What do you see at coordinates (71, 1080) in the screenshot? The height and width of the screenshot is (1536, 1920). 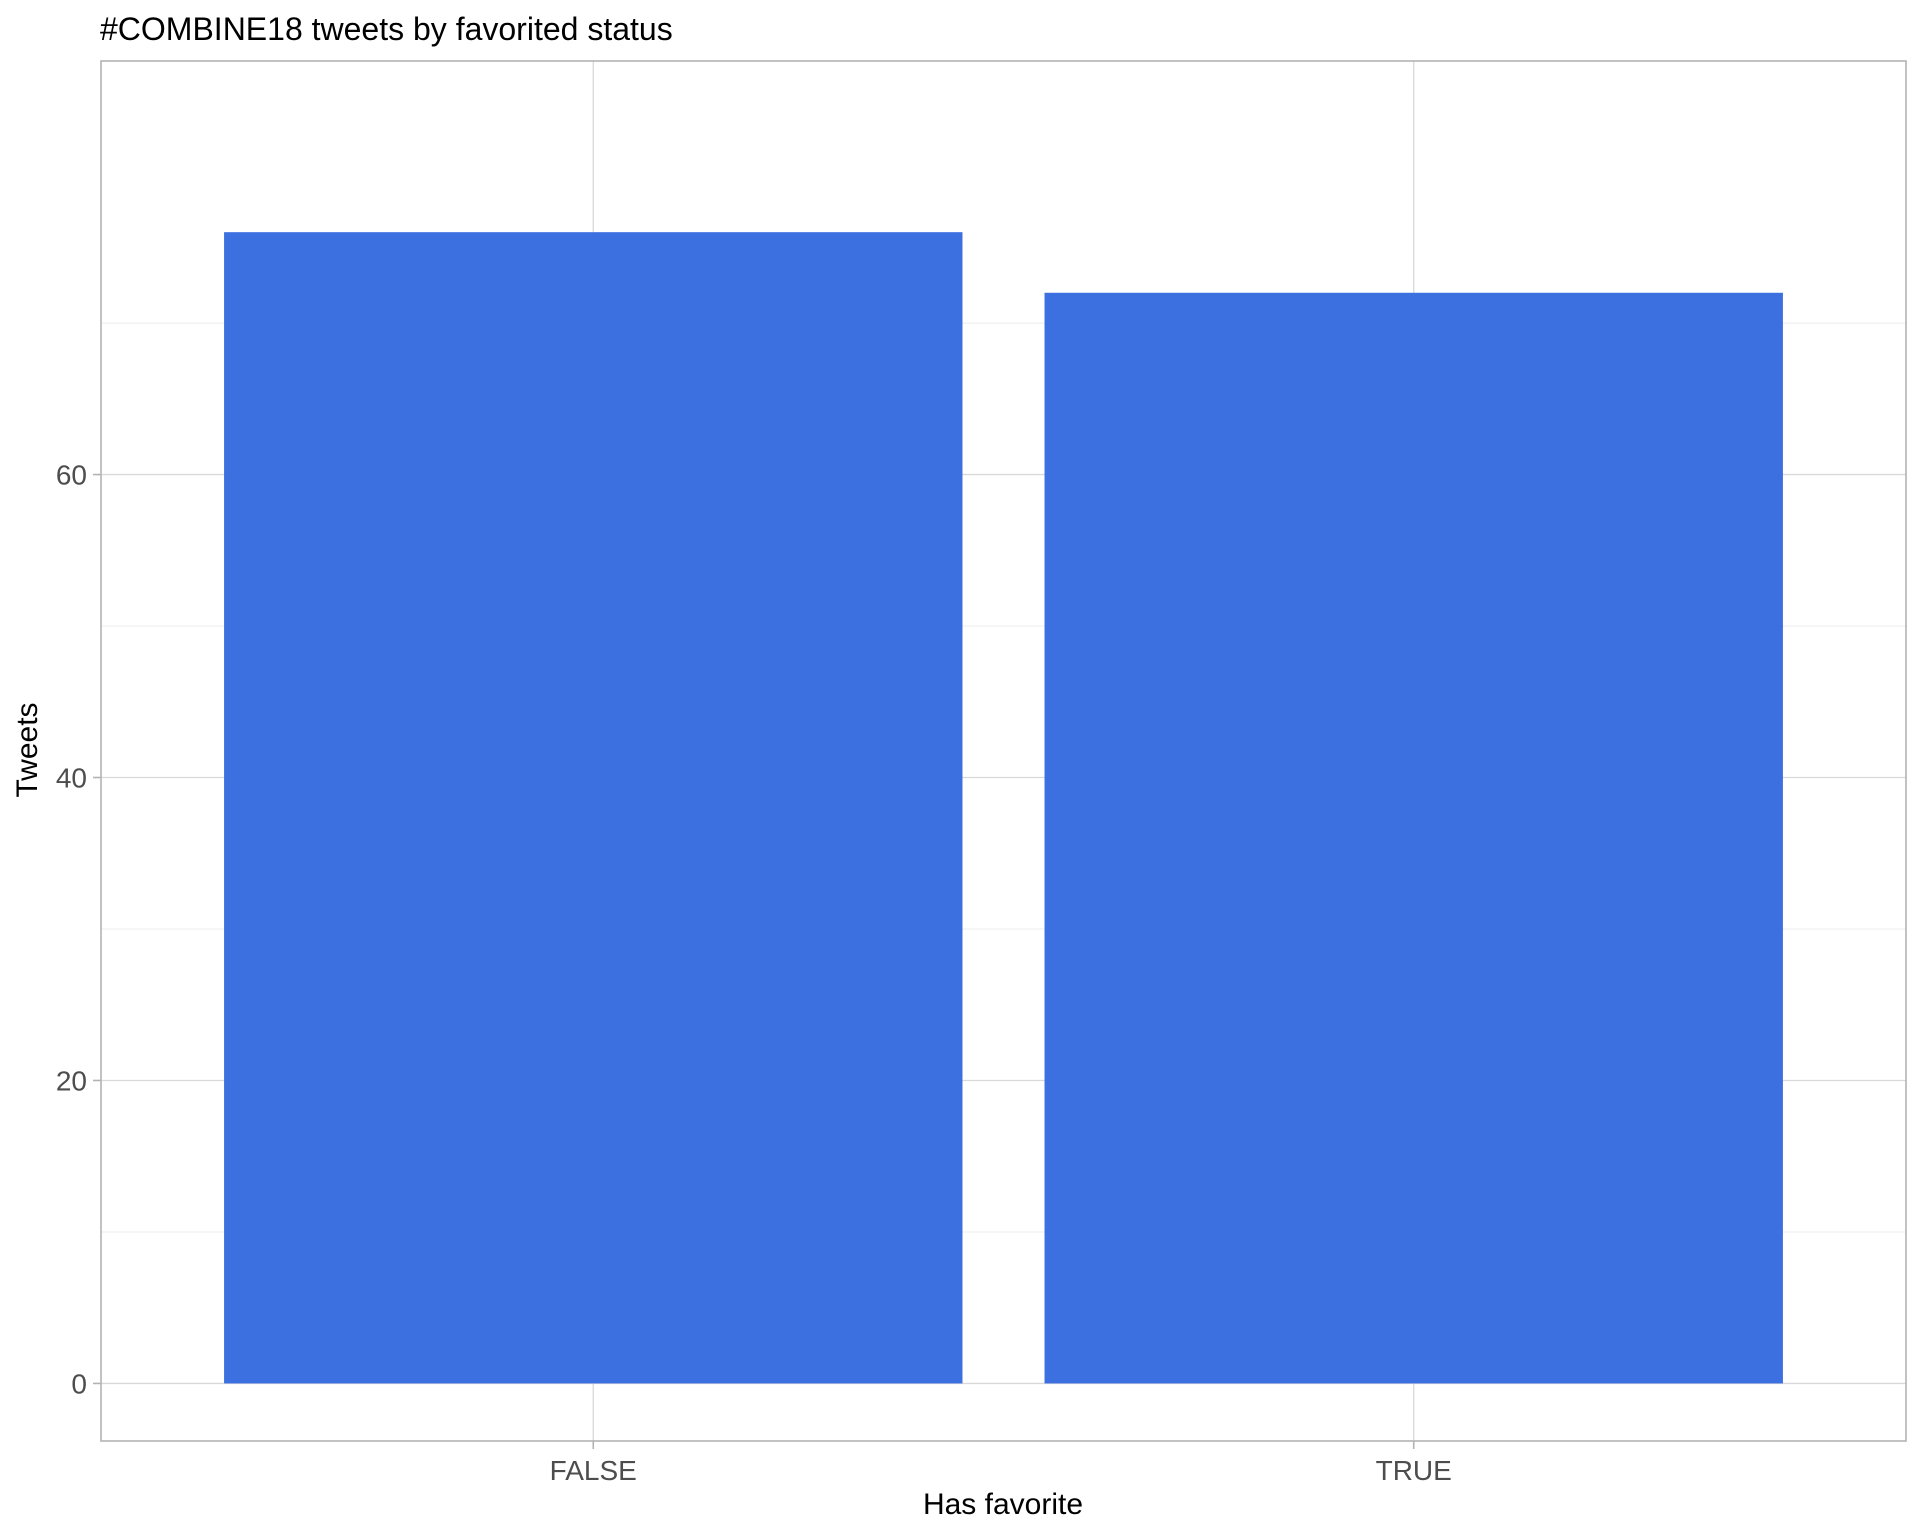 I see `y-tick-label: 20` at bounding box center [71, 1080].